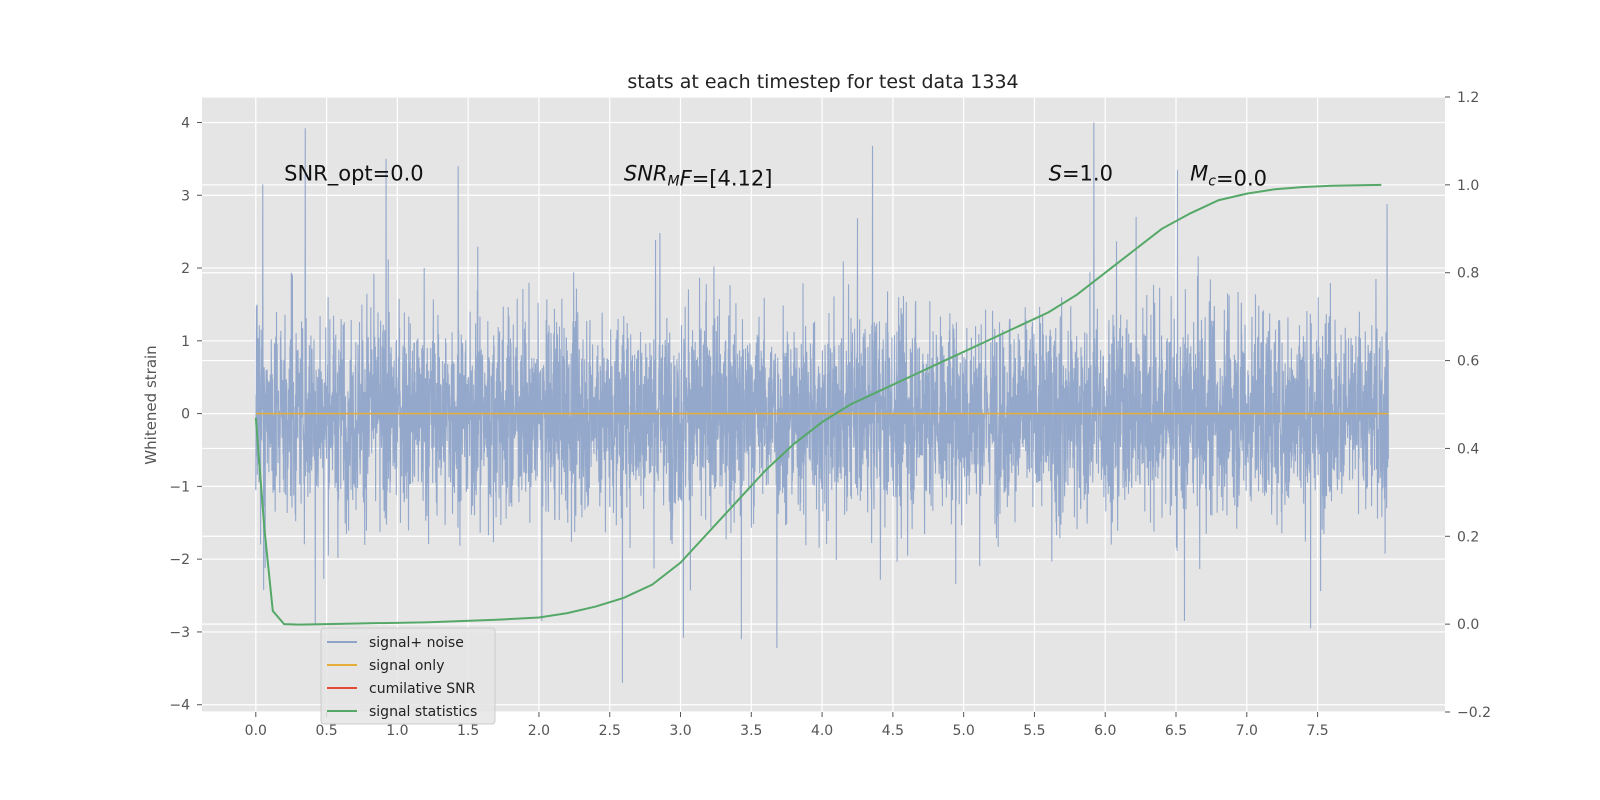 Image resolution: width=1600 pixels, height=800 pixels. I want to click on y-tick-label: −2, so click(179, 560).